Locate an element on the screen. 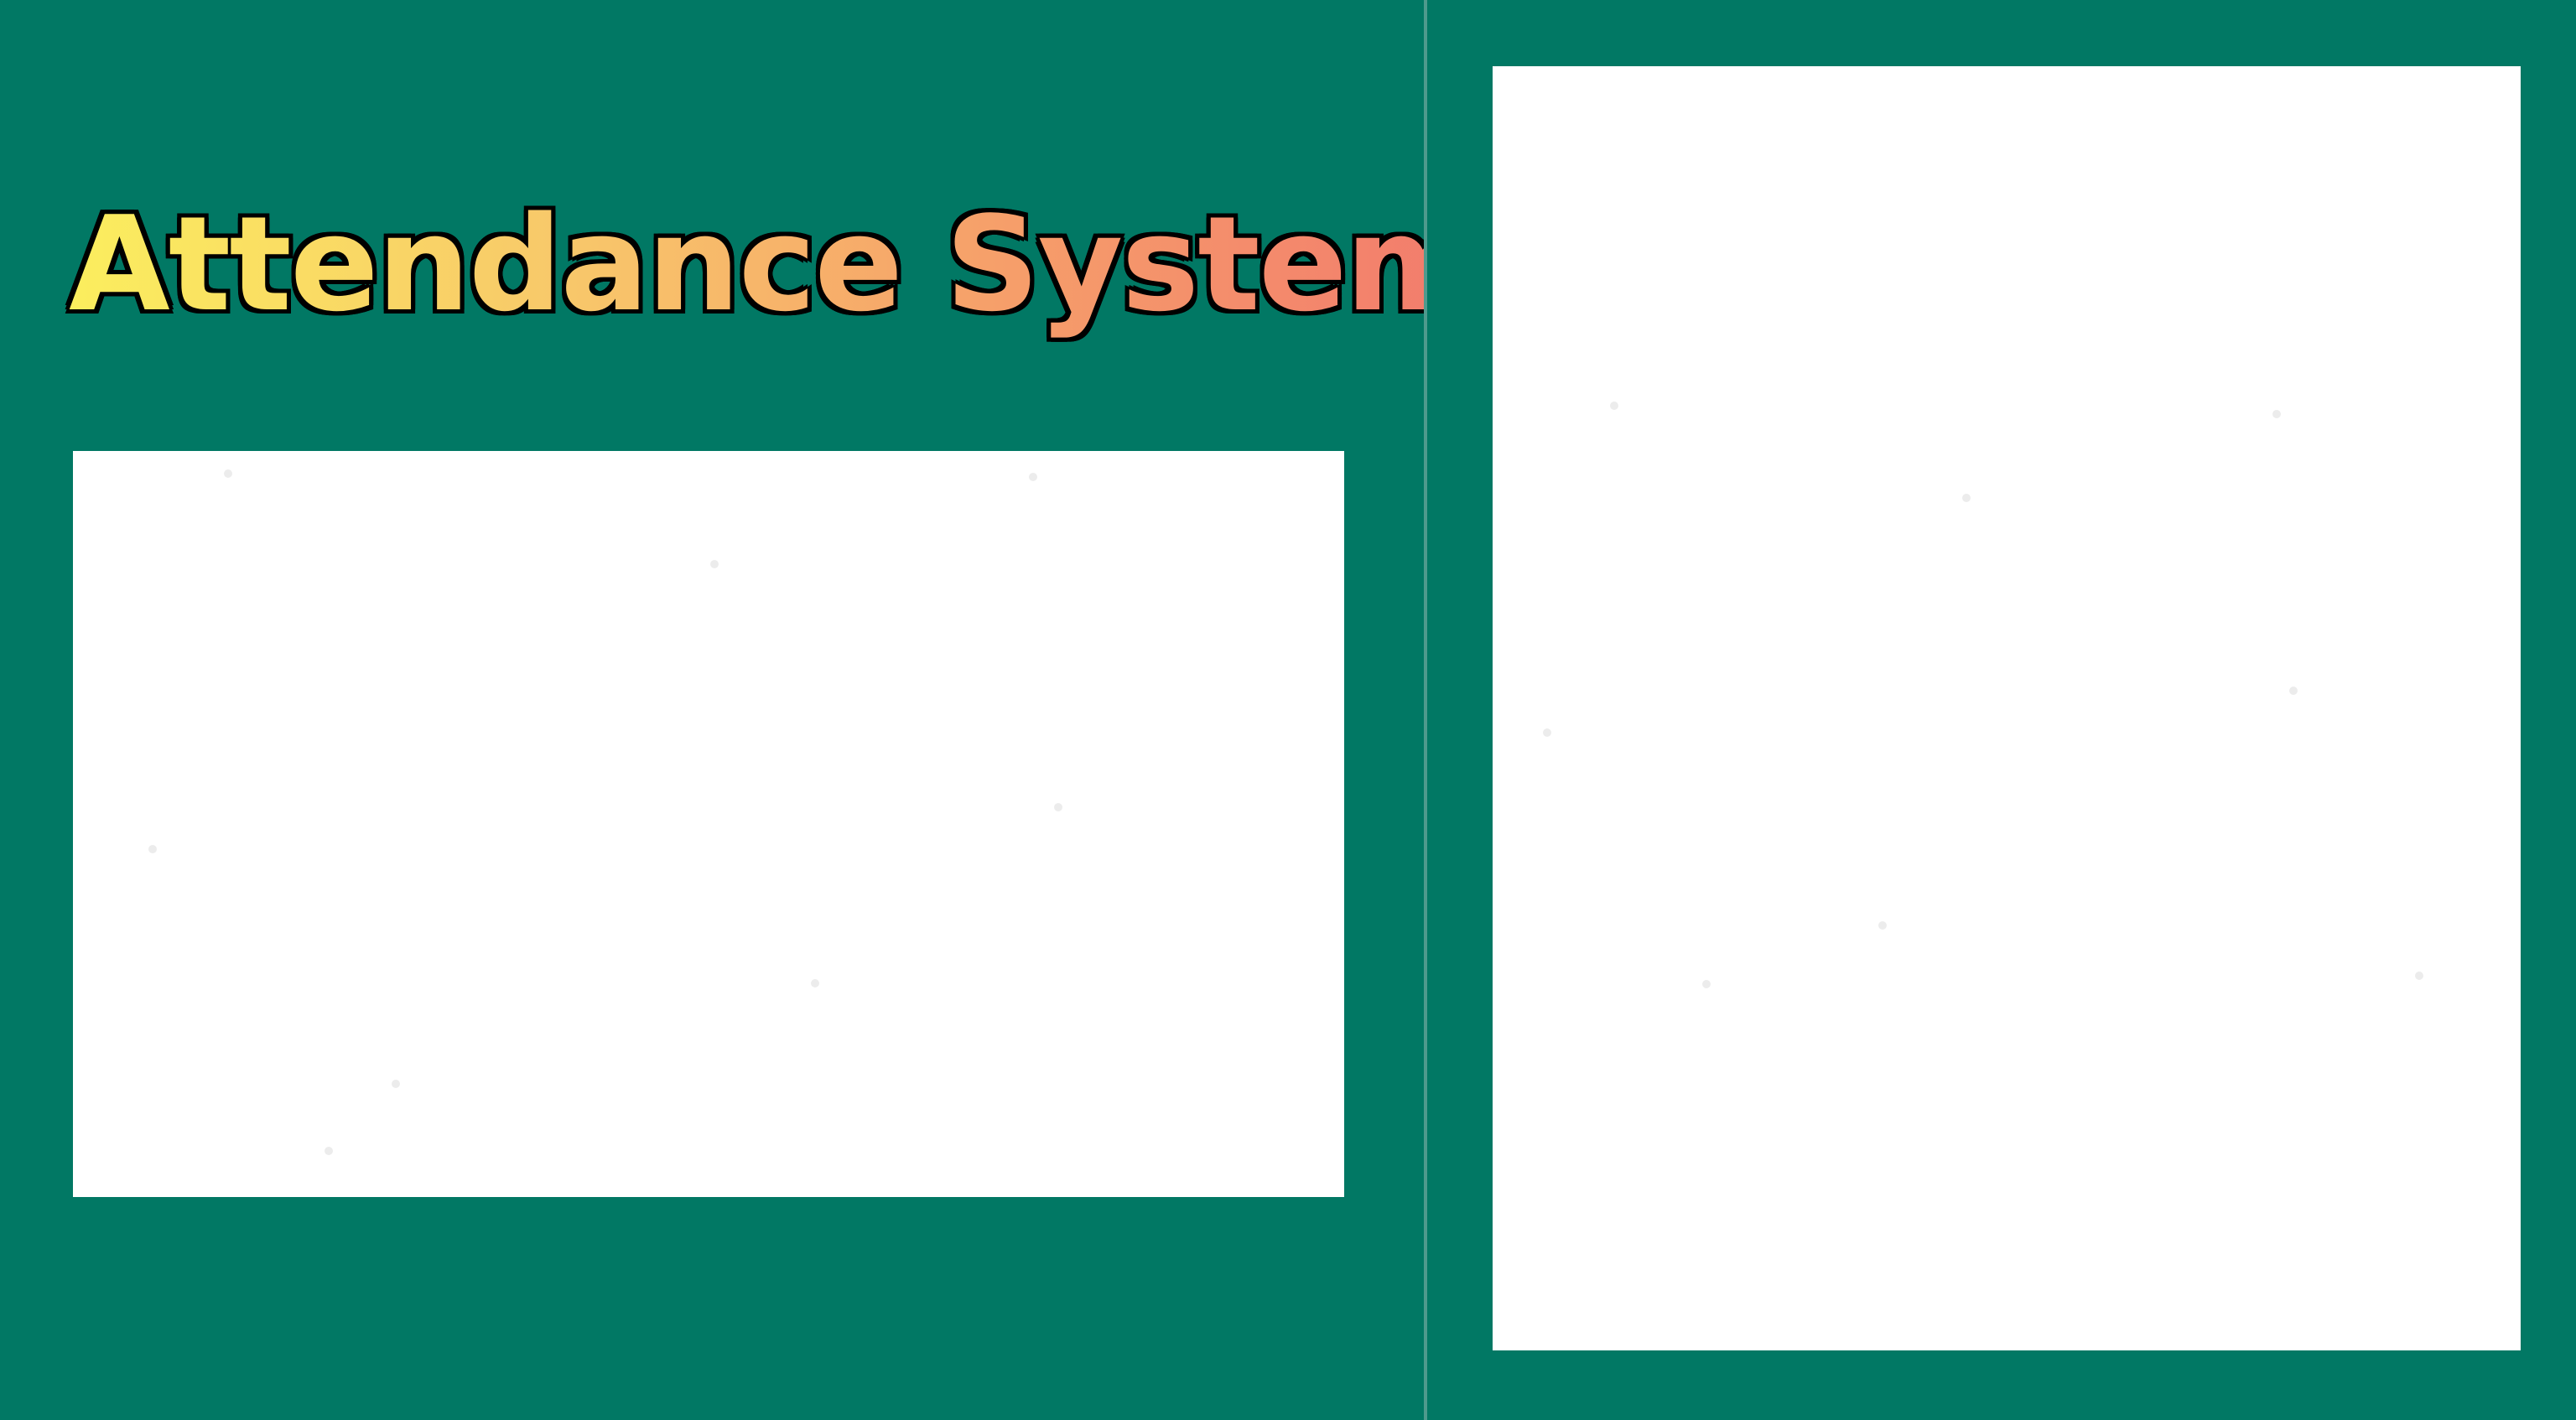  app-title: Attendance System is located at coordinates (775, 264).